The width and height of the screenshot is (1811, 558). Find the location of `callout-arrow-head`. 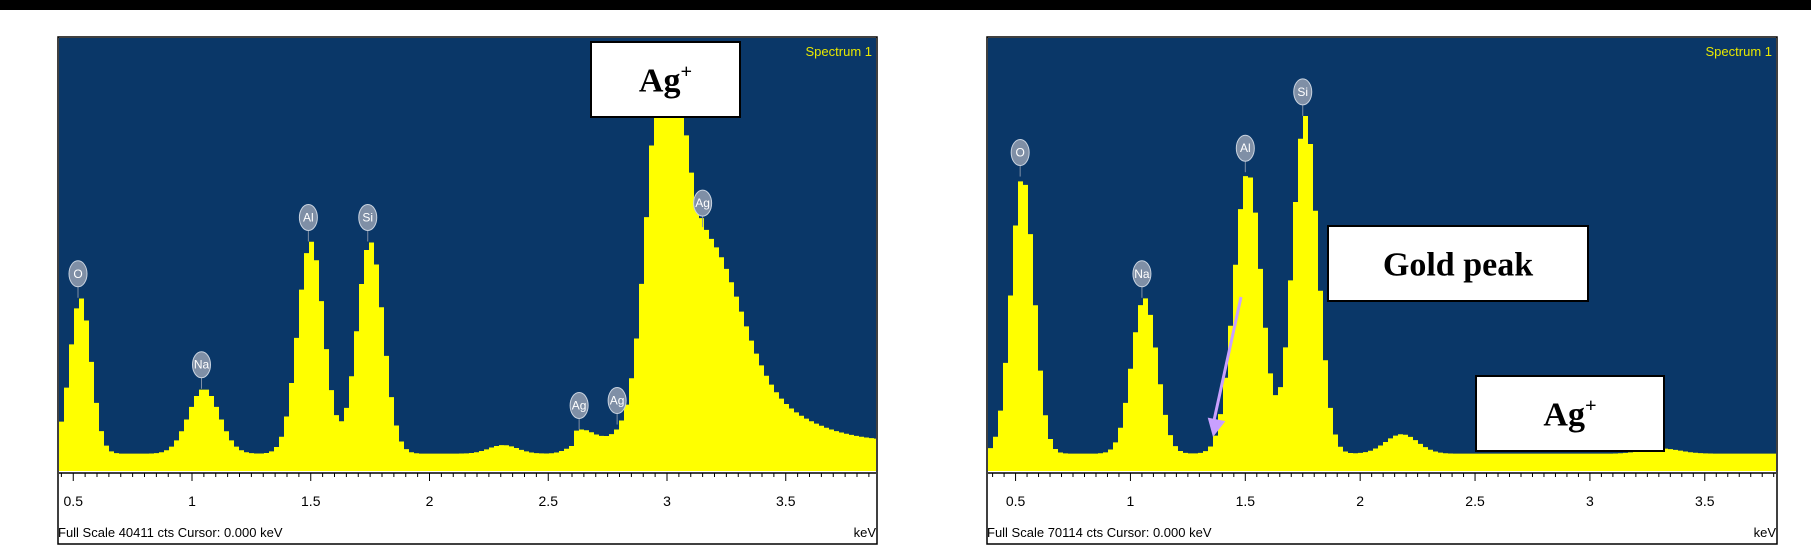

callout-arrow-head is located at coordinates (1216, 427).